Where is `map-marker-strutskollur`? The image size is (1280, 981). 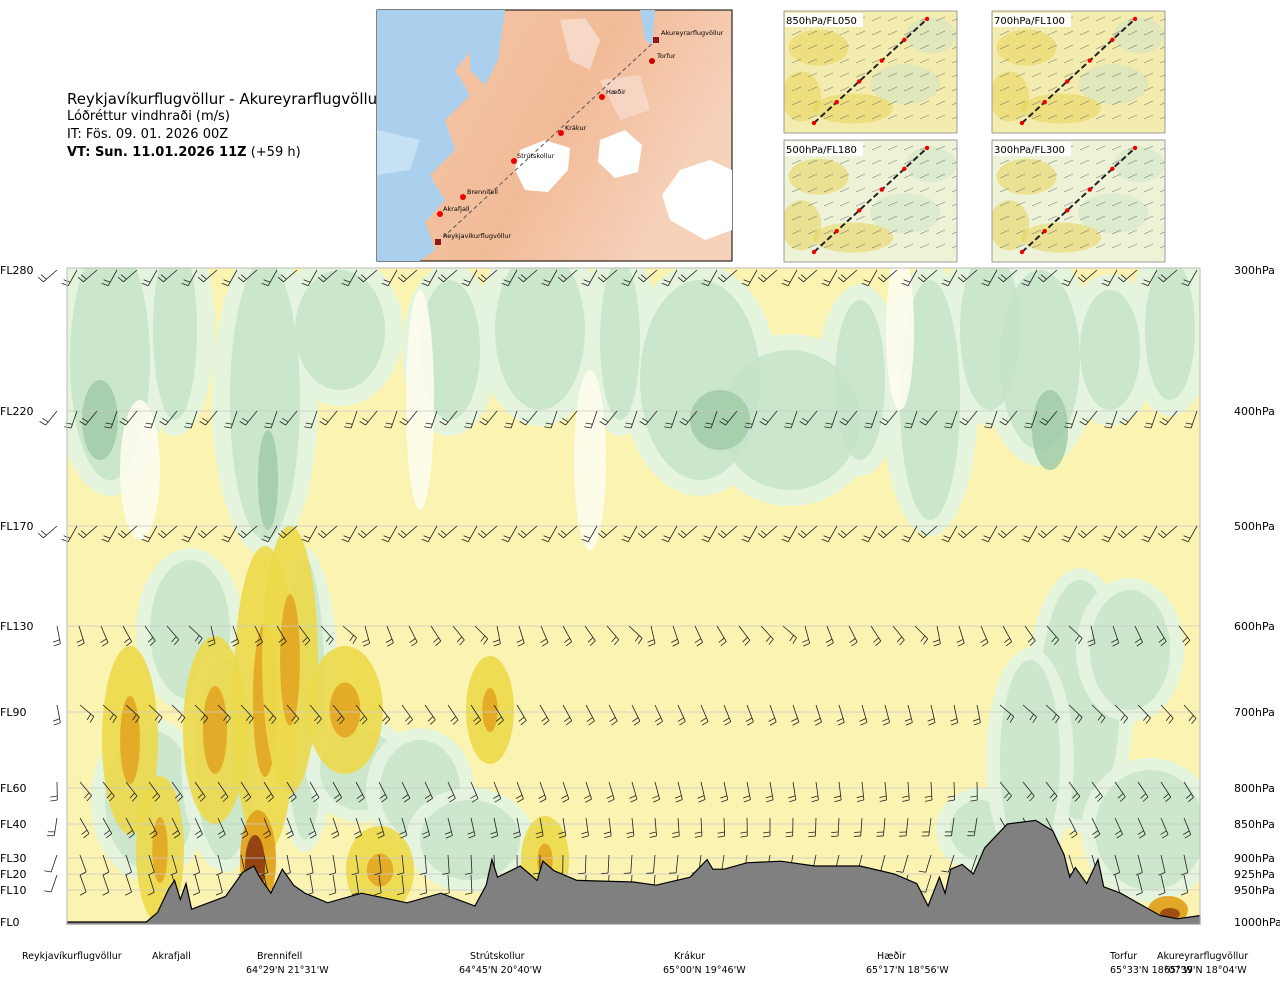
map-marker-strutskollur is located at coordinates (514, 161).